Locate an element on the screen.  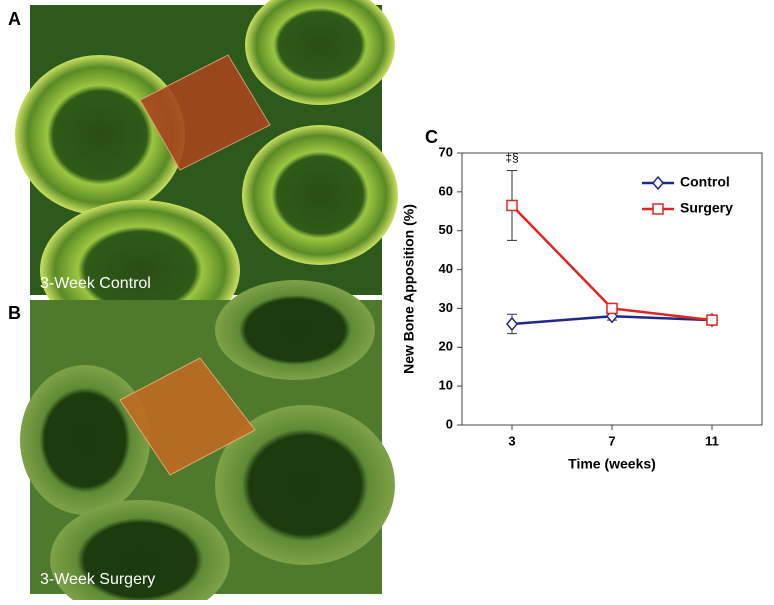
x-axis-label: Time (weeks) is located at coordinates (612, 464).